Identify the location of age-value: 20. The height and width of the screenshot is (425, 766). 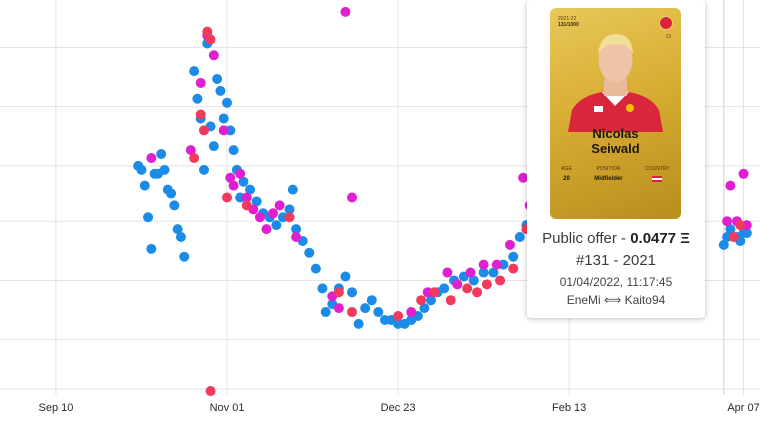
(566, 179).